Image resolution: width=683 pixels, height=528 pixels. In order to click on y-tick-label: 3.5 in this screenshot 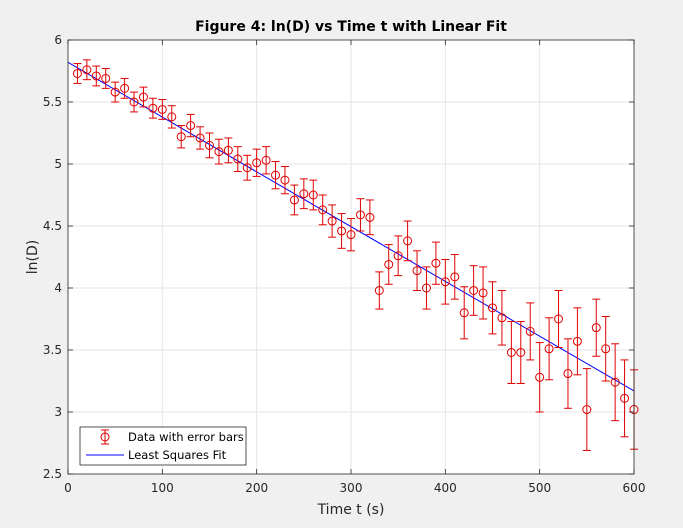, I will do `click(52, 350)`.